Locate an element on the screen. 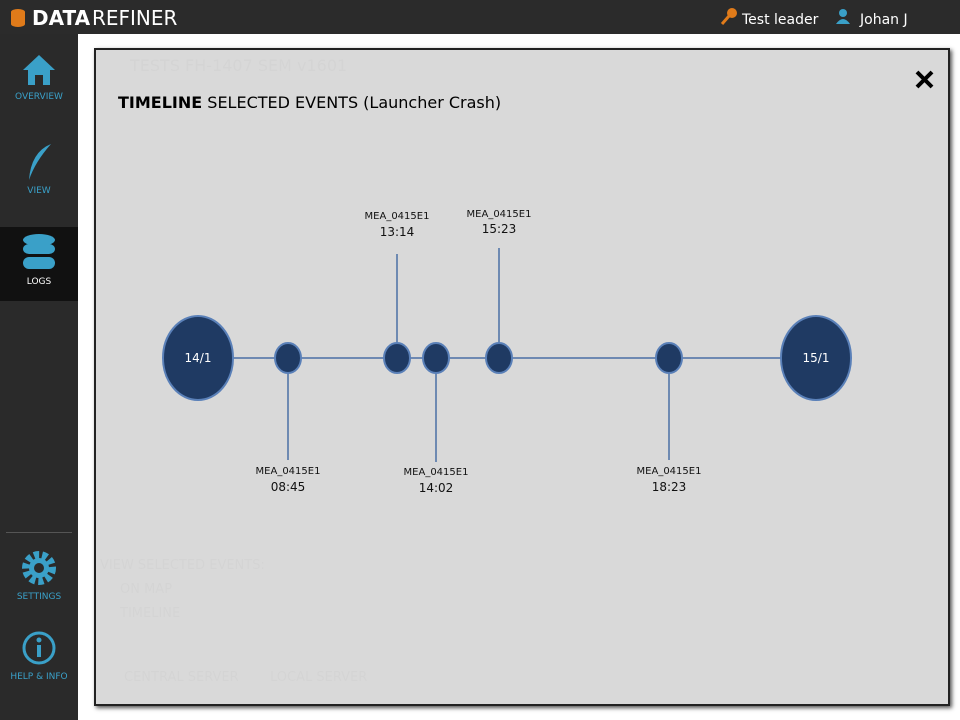 This screenshot has height=720, width=960. title-rest: SELECTED EVENTS (Launcher Crash) is located at coordinates (354, 102).